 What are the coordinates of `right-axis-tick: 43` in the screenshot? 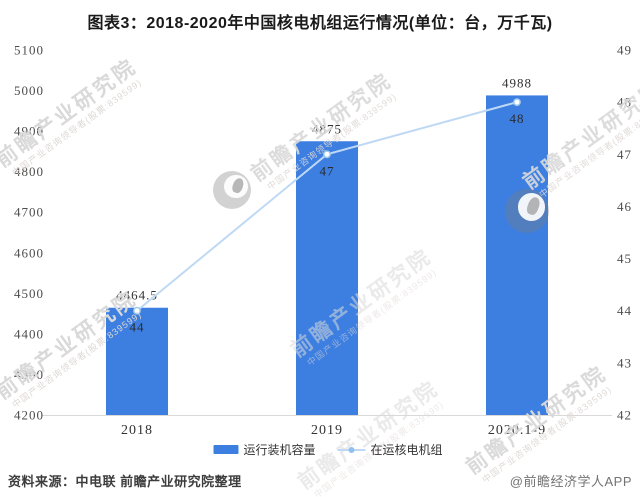 It's located at (624, 362).